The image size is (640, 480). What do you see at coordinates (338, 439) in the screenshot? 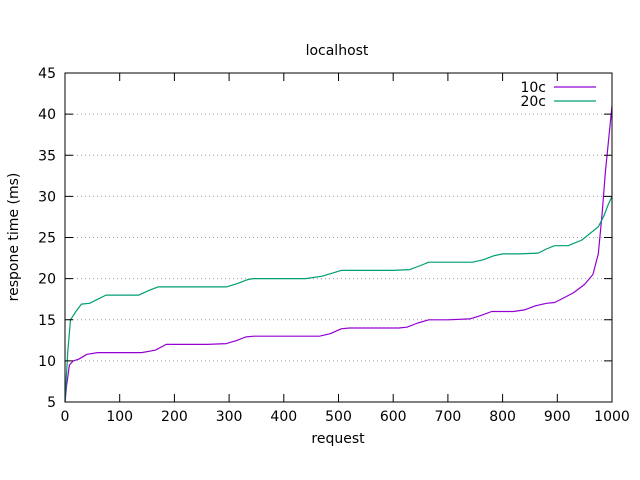
I see `x-axis-title: request` at bounding box center [338, 439].